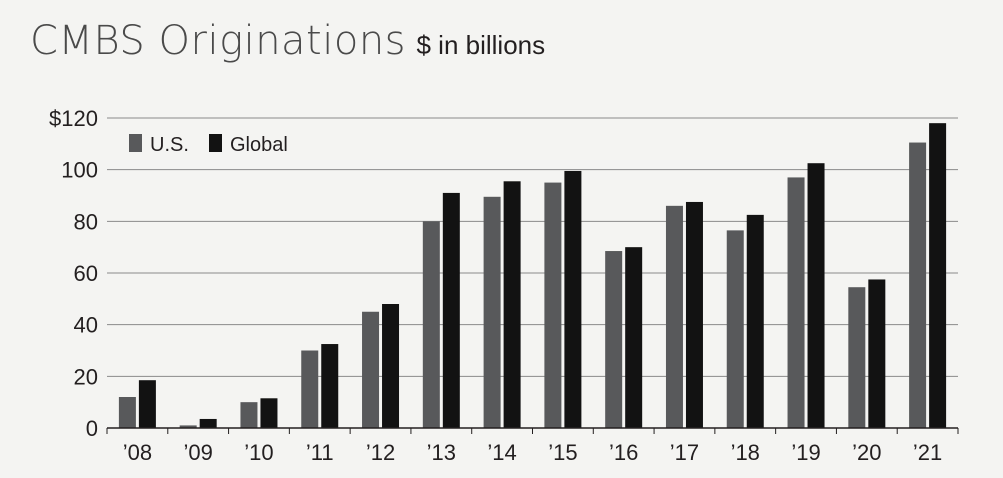 Image resolution: width=1003 pixels, height=478 pixels. Describe the element at coordinates (927, 452) in the screenshot. I see `x-tick-label: ’21` at that location.